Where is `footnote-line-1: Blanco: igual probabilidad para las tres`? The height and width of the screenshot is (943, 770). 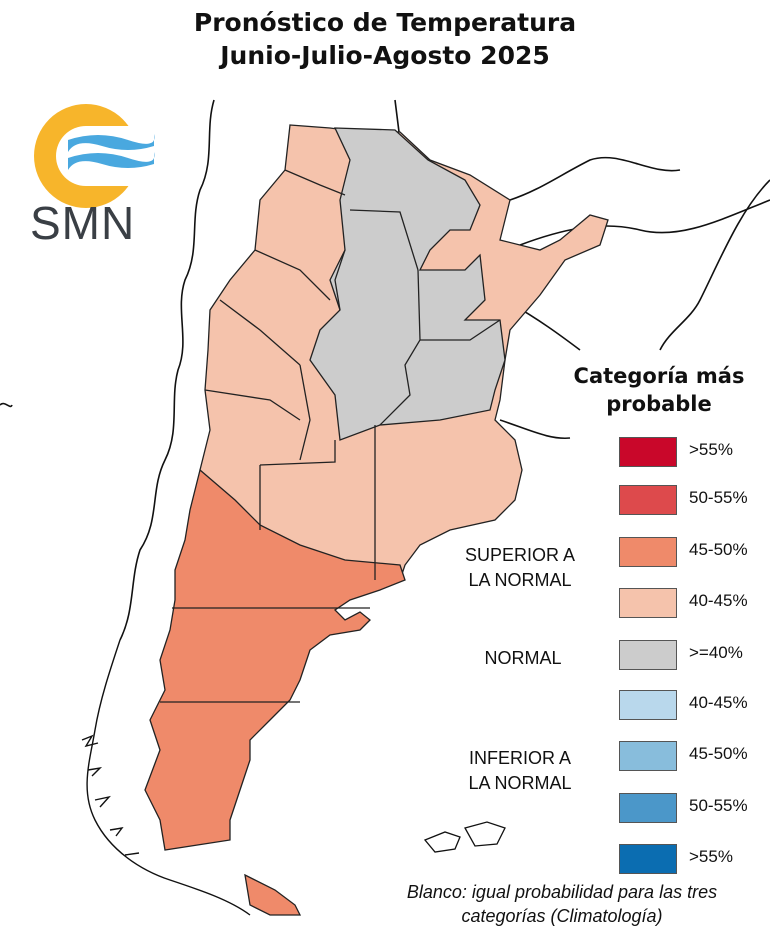 footnote-line-1: Blanco: igual probabilidad para las tres is located at coordinates (562, 892).